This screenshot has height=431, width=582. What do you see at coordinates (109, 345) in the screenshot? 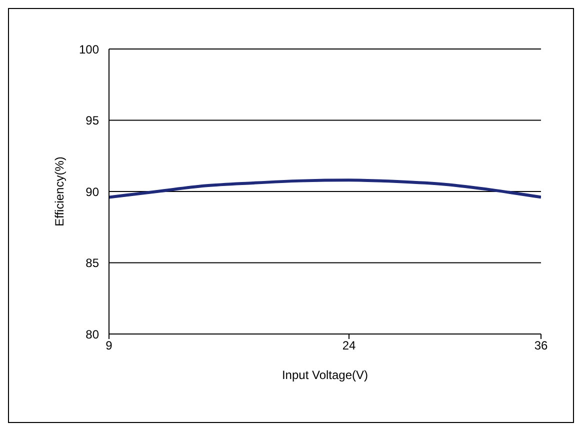
I see `x-tick-label: 9` at bounding box center [109, 345].